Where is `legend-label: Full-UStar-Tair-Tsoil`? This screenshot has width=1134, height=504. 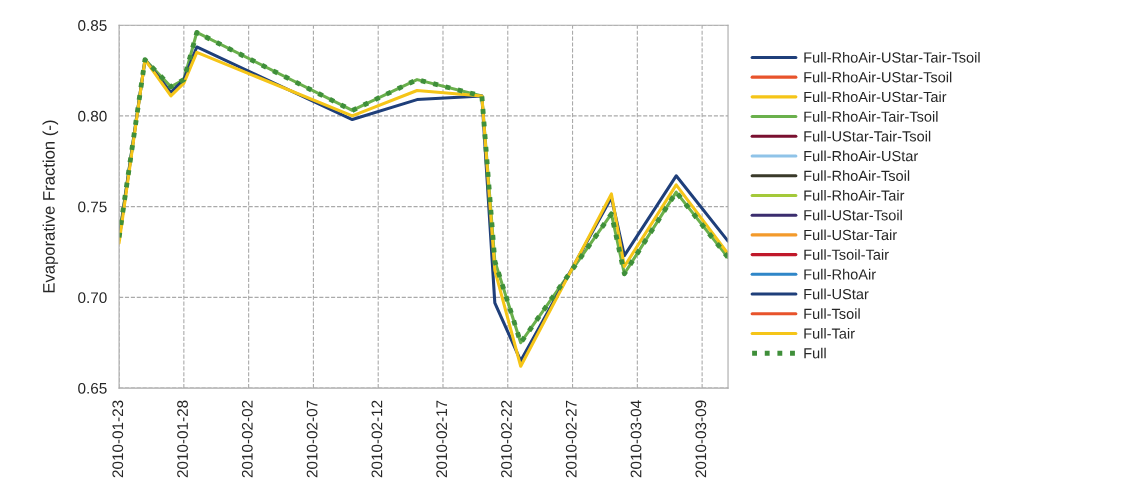
legend-label: Full-UStar-Tair-Tsoil is located at coordinates (867, 136).